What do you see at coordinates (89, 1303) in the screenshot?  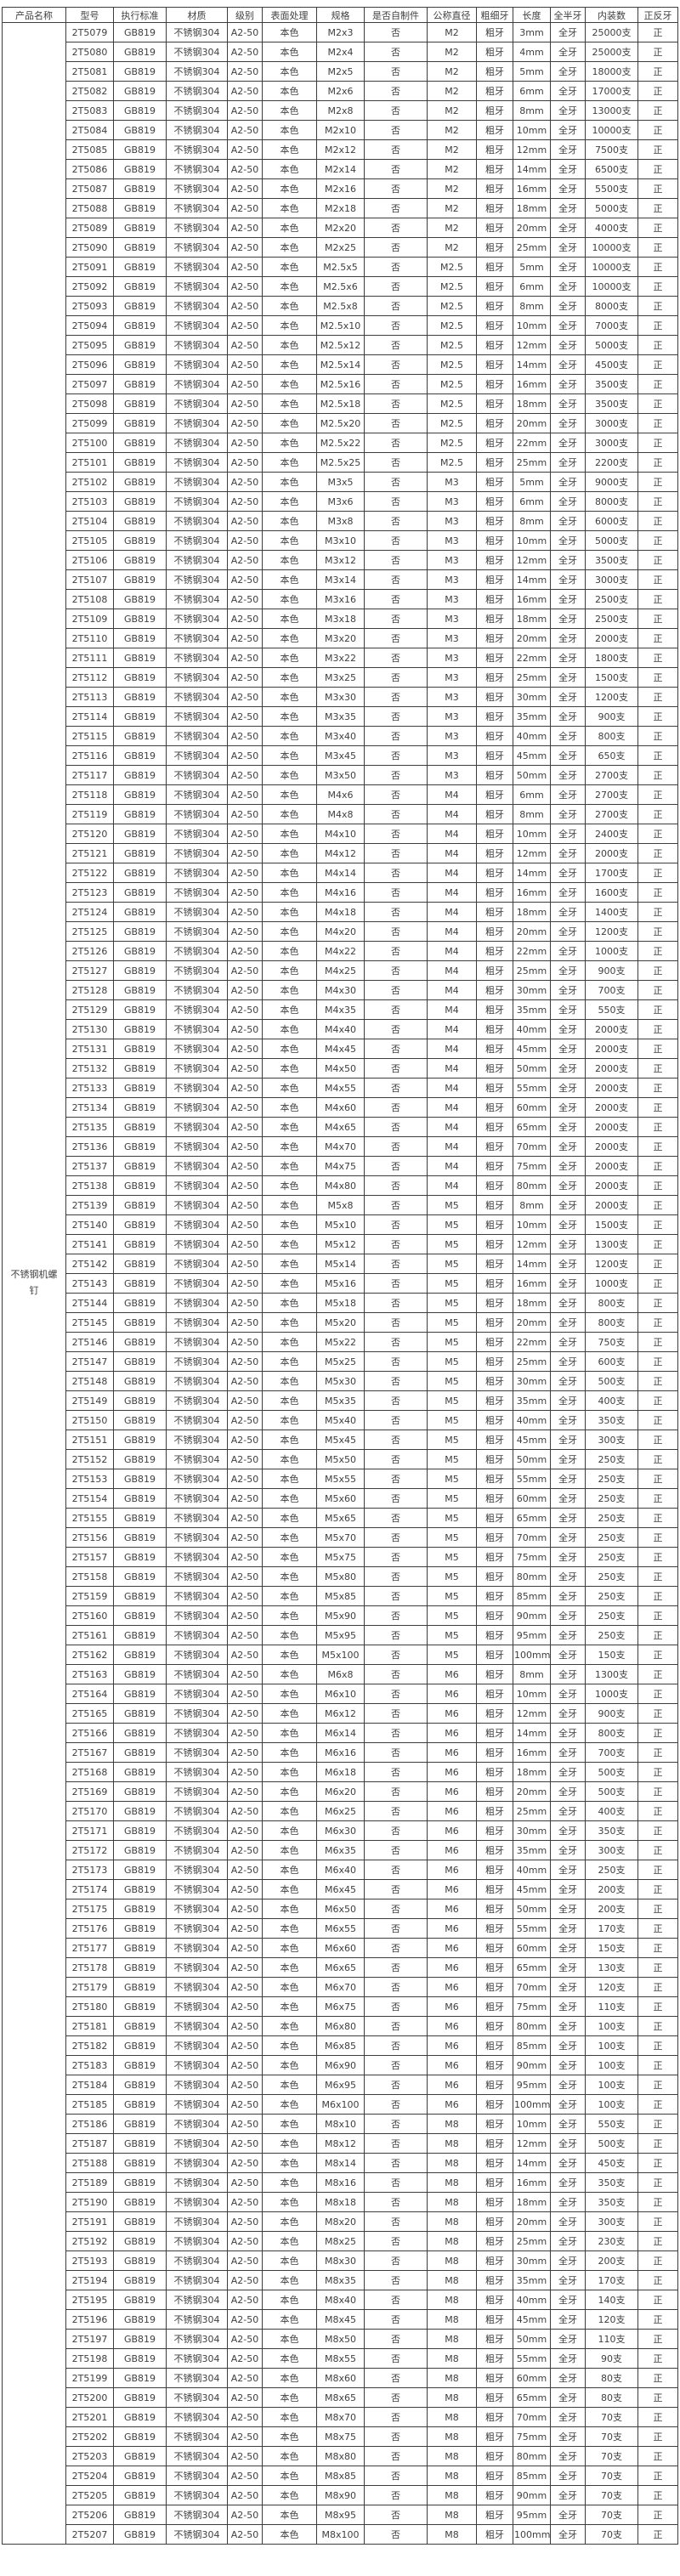 I see `cell-model: 2T5144` at bounding box center [89, 1303].